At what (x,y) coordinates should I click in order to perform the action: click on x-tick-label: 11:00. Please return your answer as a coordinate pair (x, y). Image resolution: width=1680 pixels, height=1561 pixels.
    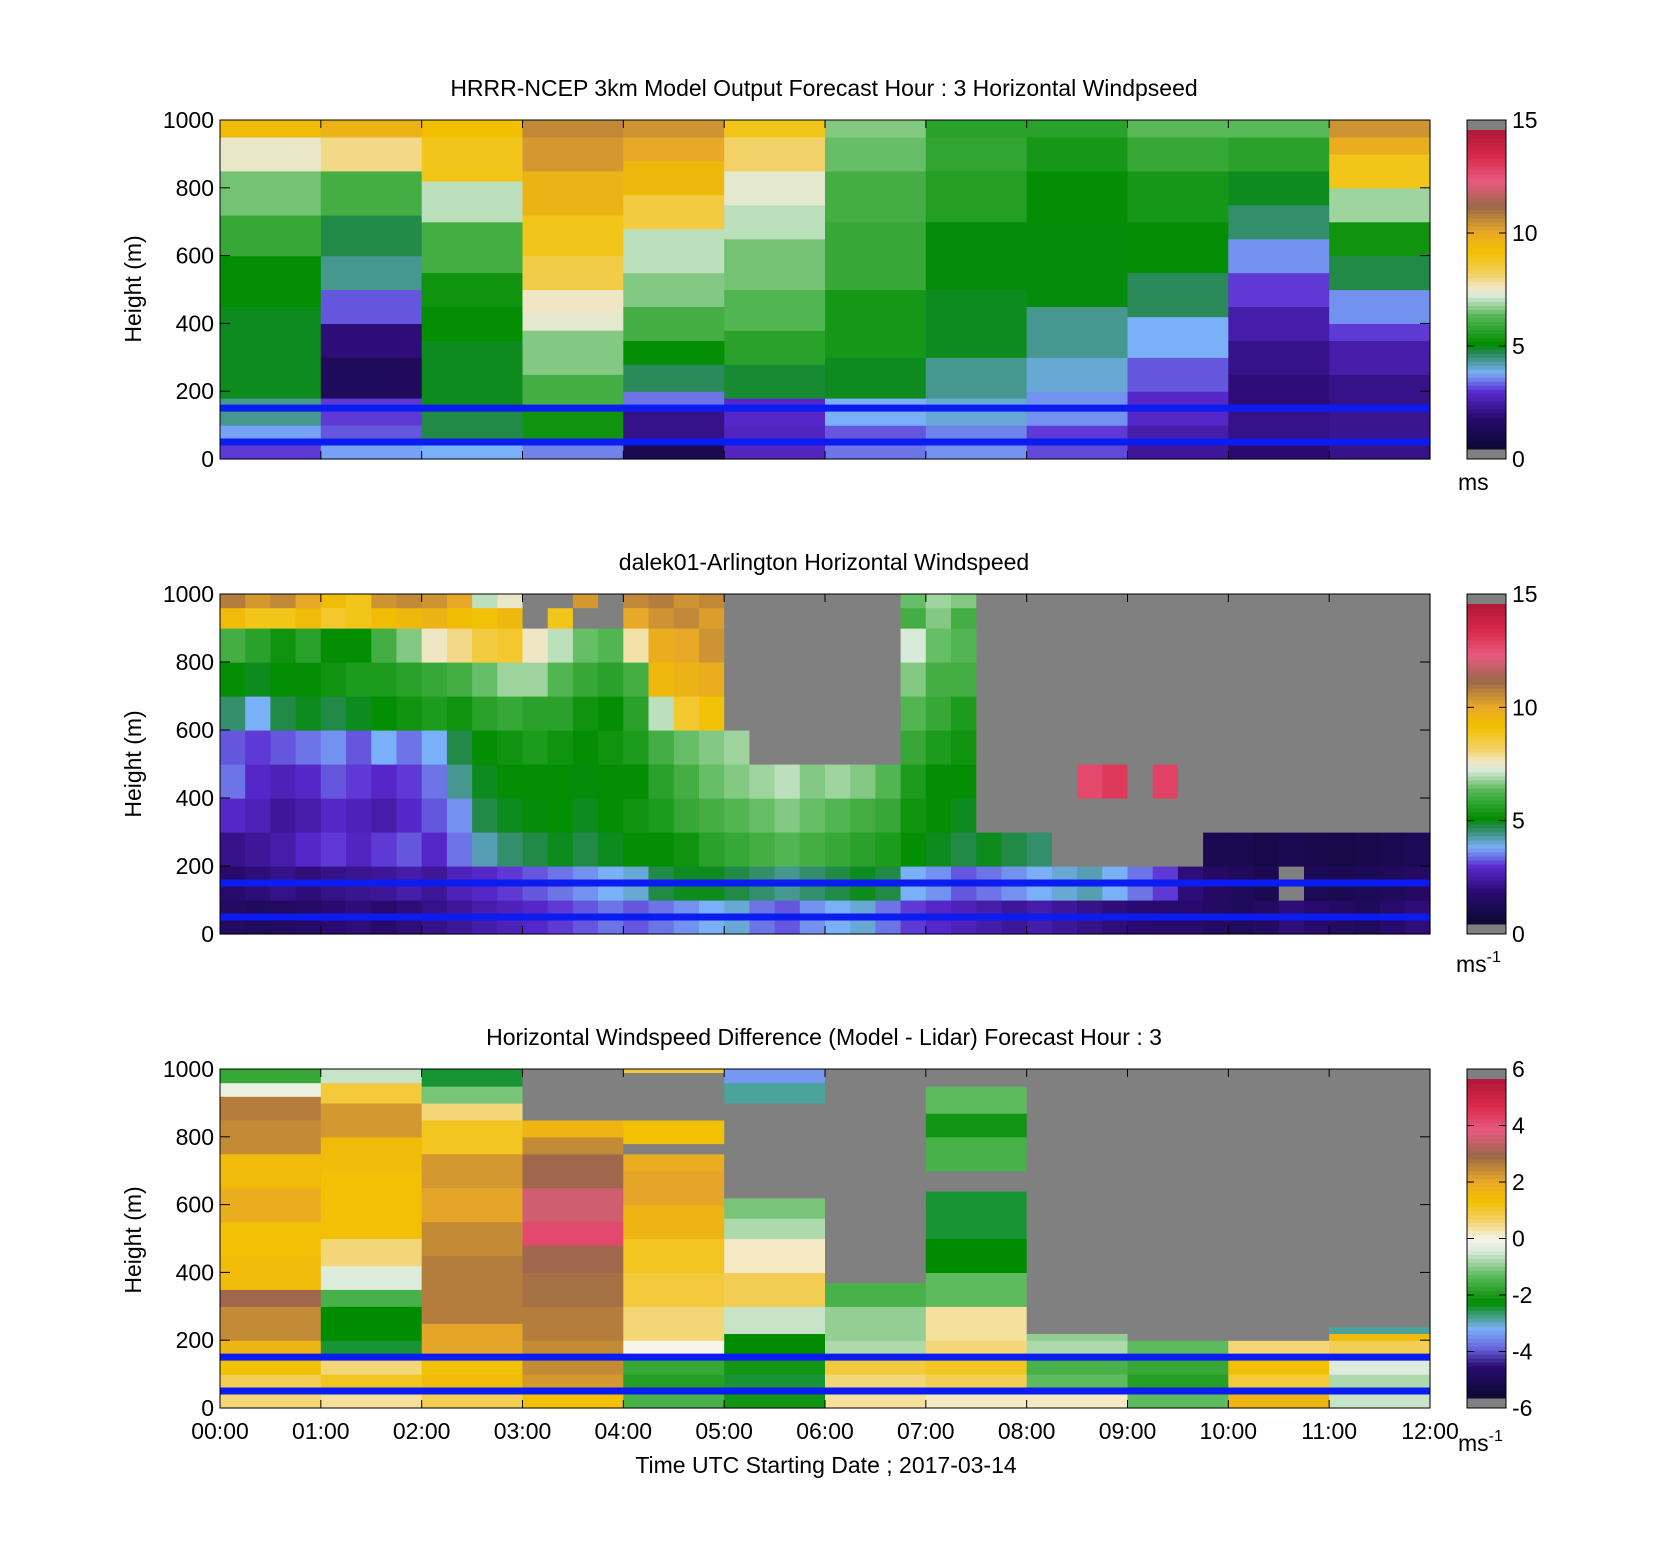
    Looking at the image, I should click on (1329, 1431).